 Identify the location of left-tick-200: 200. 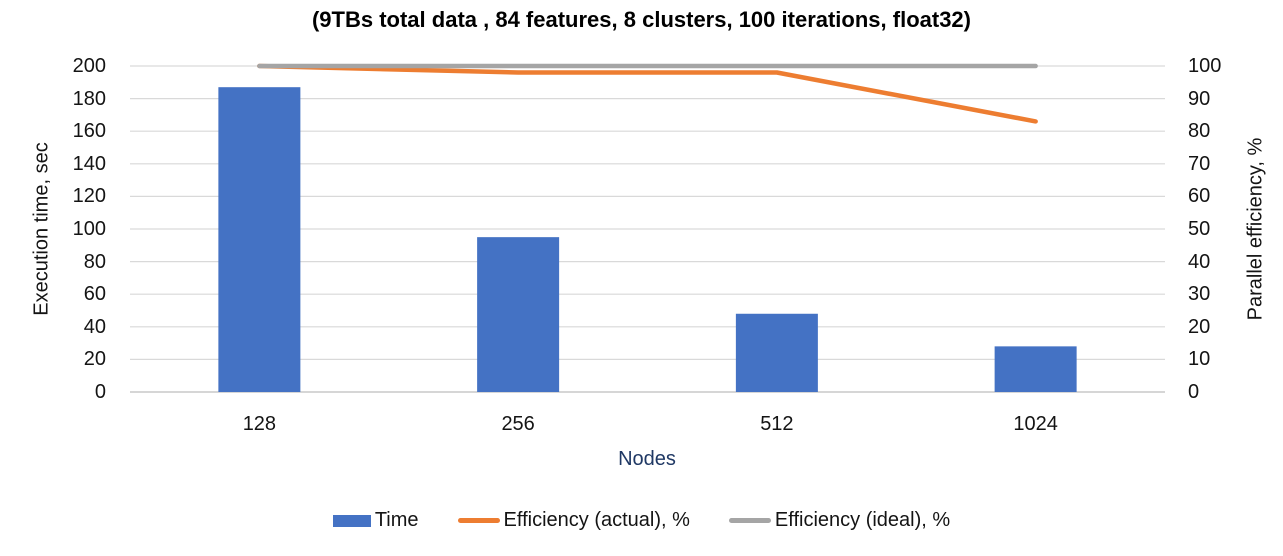
(89, 66).